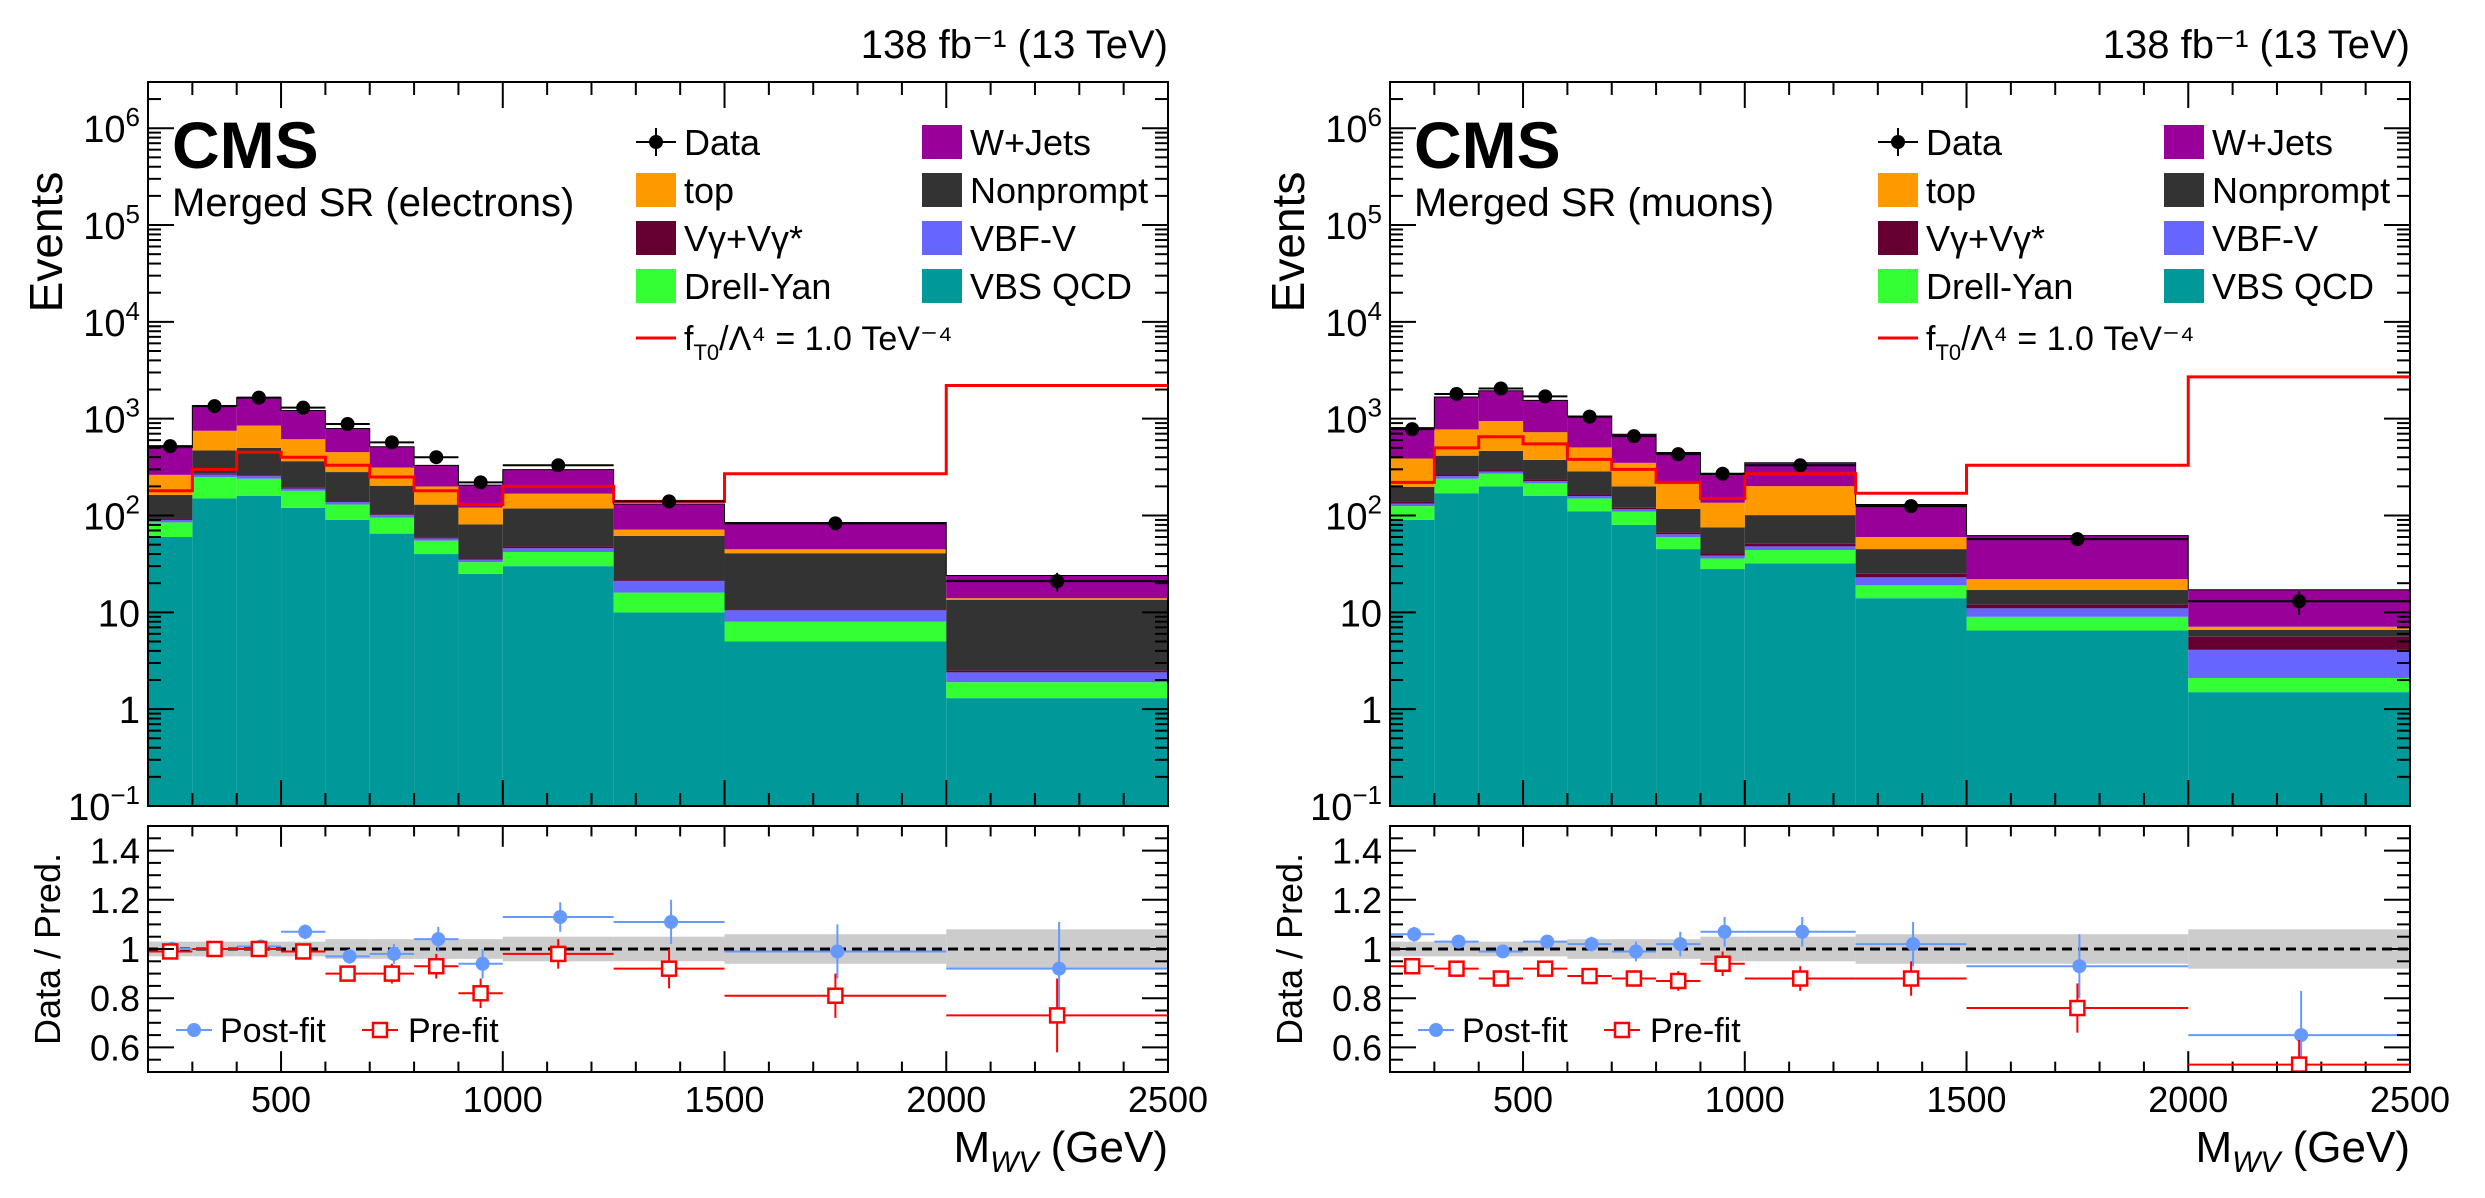 The height and width of the screenshot is (1198, 2485). Describe the element at coordinates (1357, 1047) in the screenshot. I see `ratio-tick-label-0: 0.6` at that location.